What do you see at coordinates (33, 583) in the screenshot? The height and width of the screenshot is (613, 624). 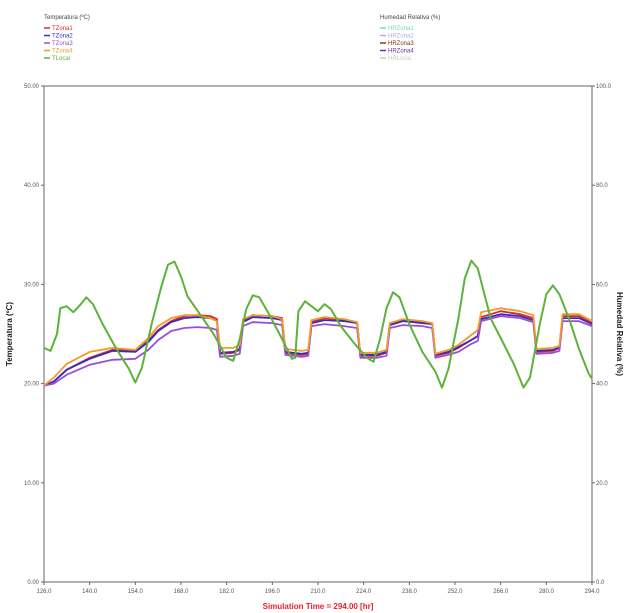 I see `y-tick-label: 0.00` at bounding box center [33, 583].